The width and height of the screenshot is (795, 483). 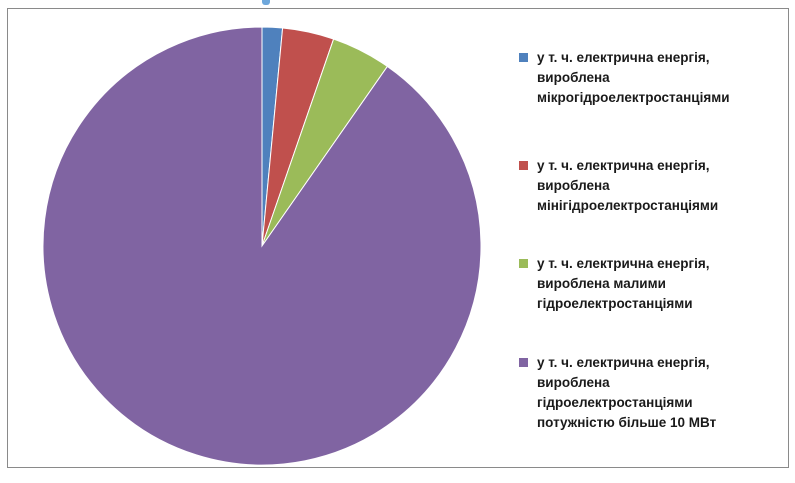 What do you see at coordinates (266, 2) in the screenshot?
I see `cursor-marker-icon` at bounding box center [266, 2].